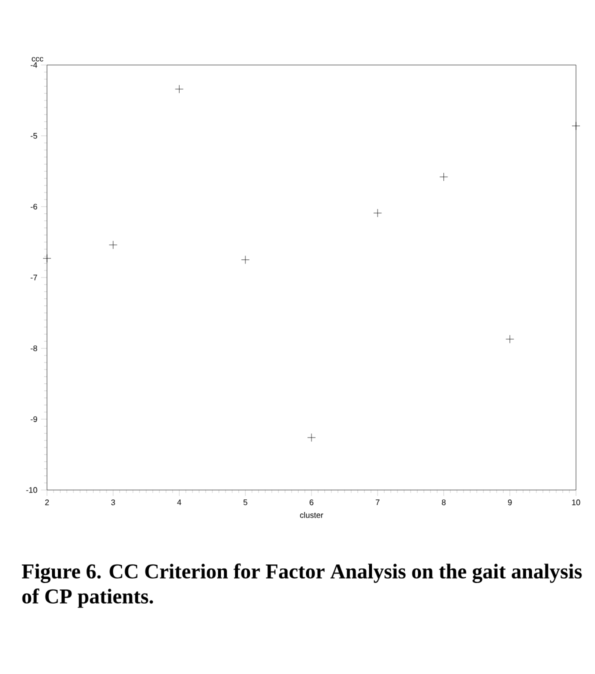  Describe the element at coordinates (34, 277) in the screenshot. I see `y-tick-label: -7` at that location.